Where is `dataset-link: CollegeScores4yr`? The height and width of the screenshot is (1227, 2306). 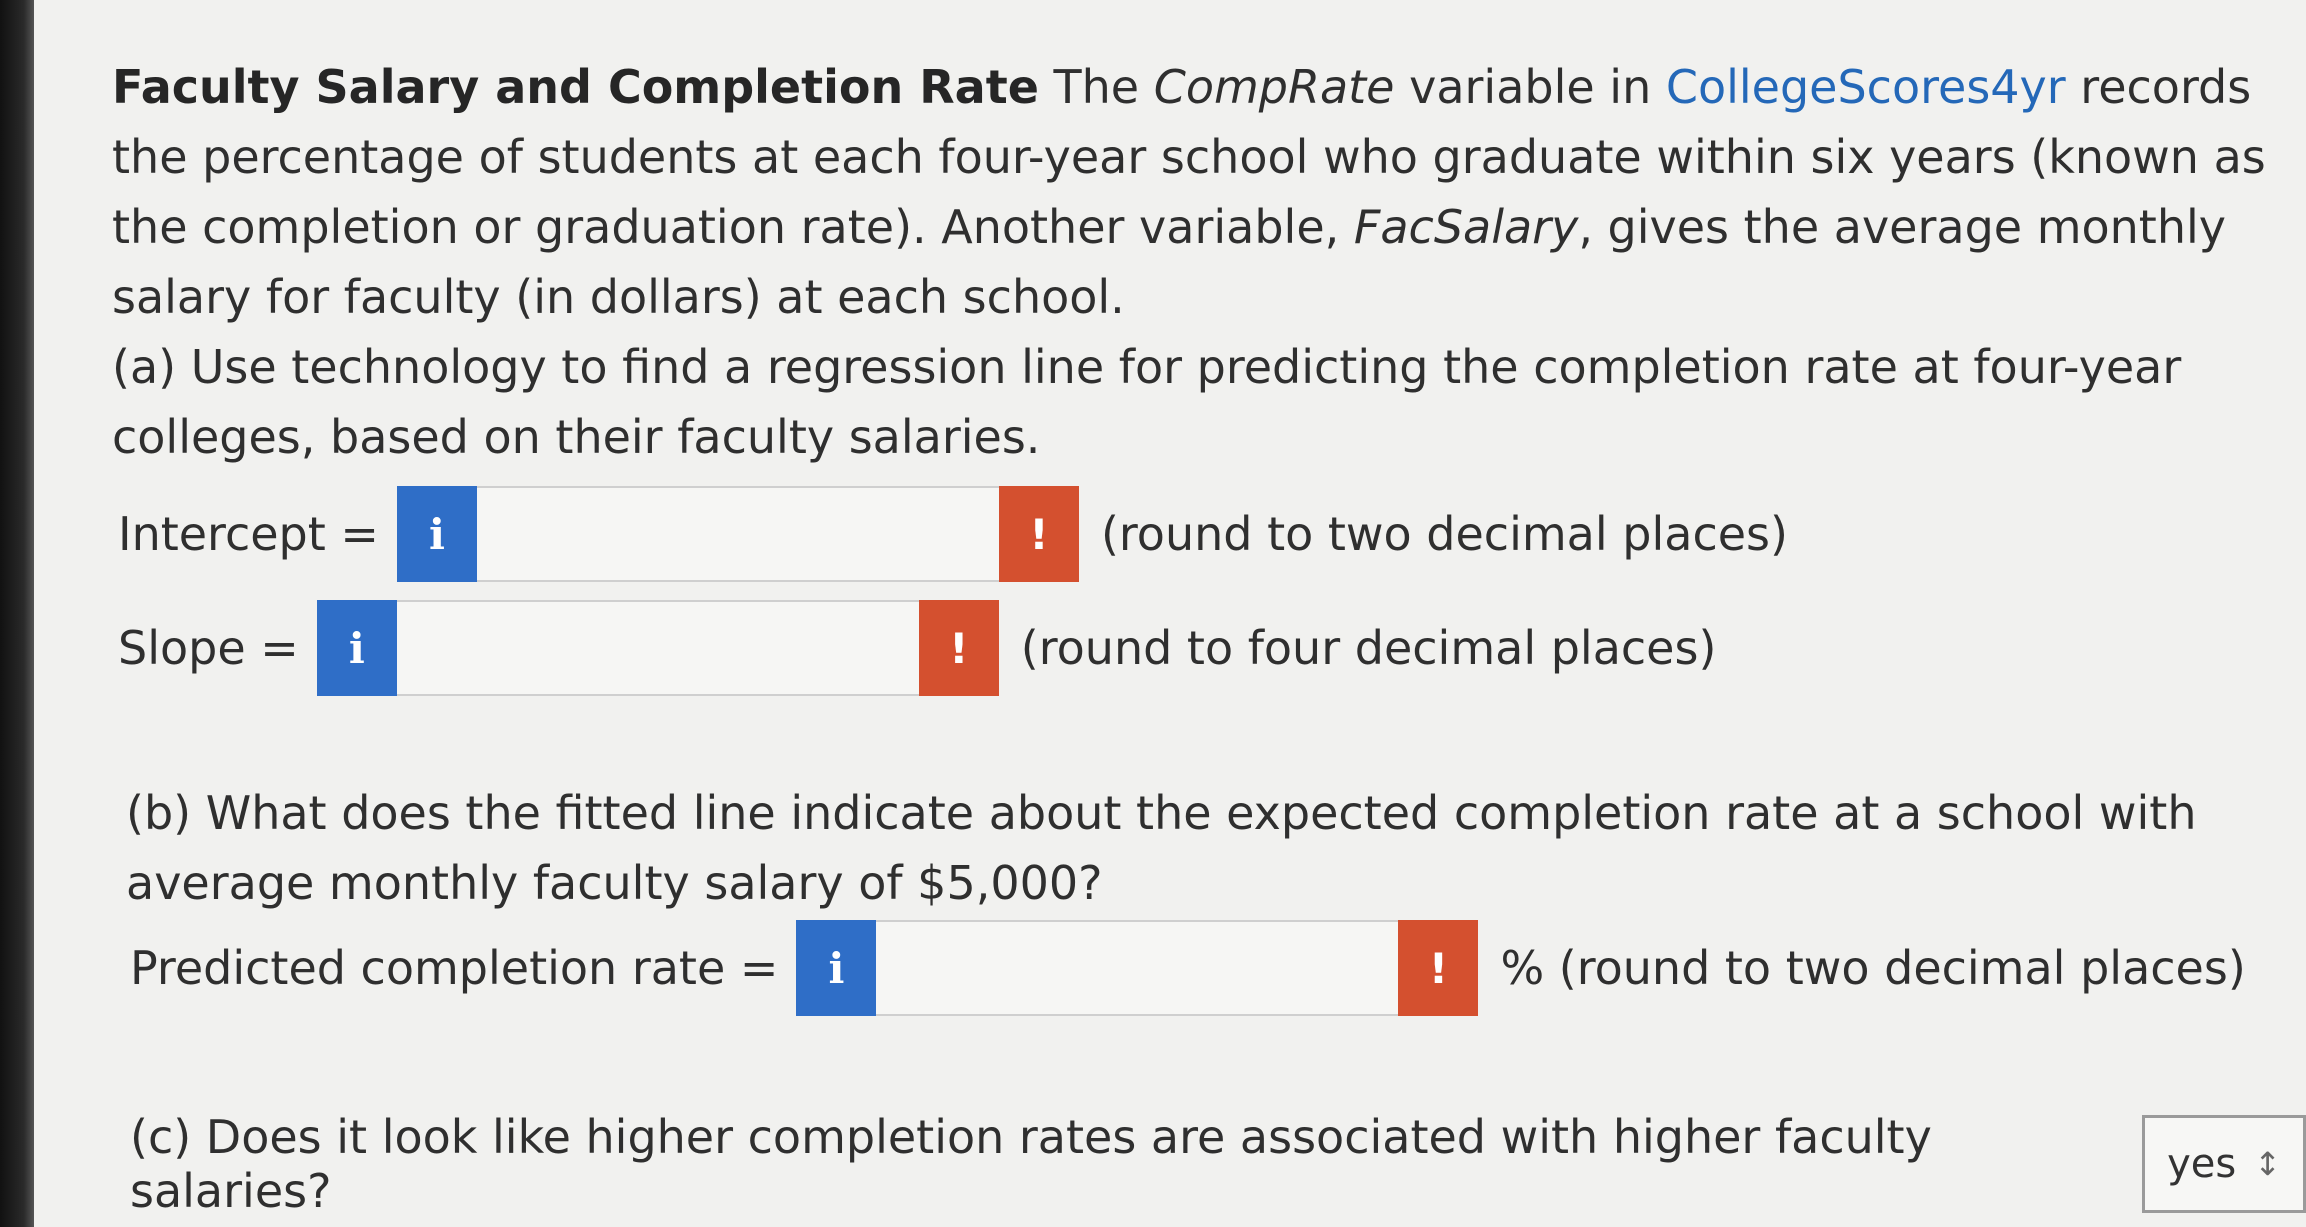 dataset-link: CollegeScores4yr is located at coordinates (1865, 87).